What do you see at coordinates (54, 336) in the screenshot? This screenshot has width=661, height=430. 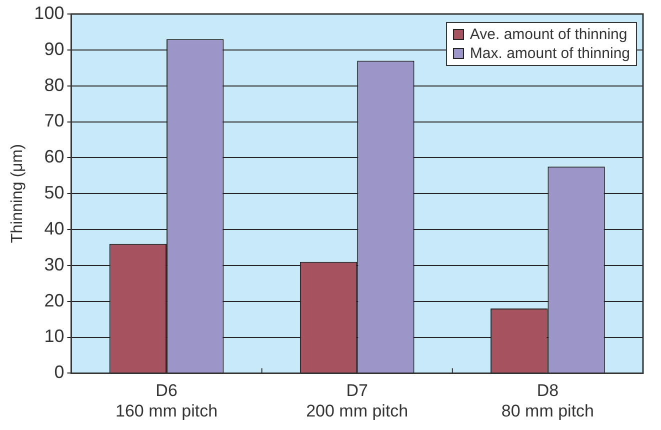 I see `y-tick-label: 10` at bounding box center [54, 336].